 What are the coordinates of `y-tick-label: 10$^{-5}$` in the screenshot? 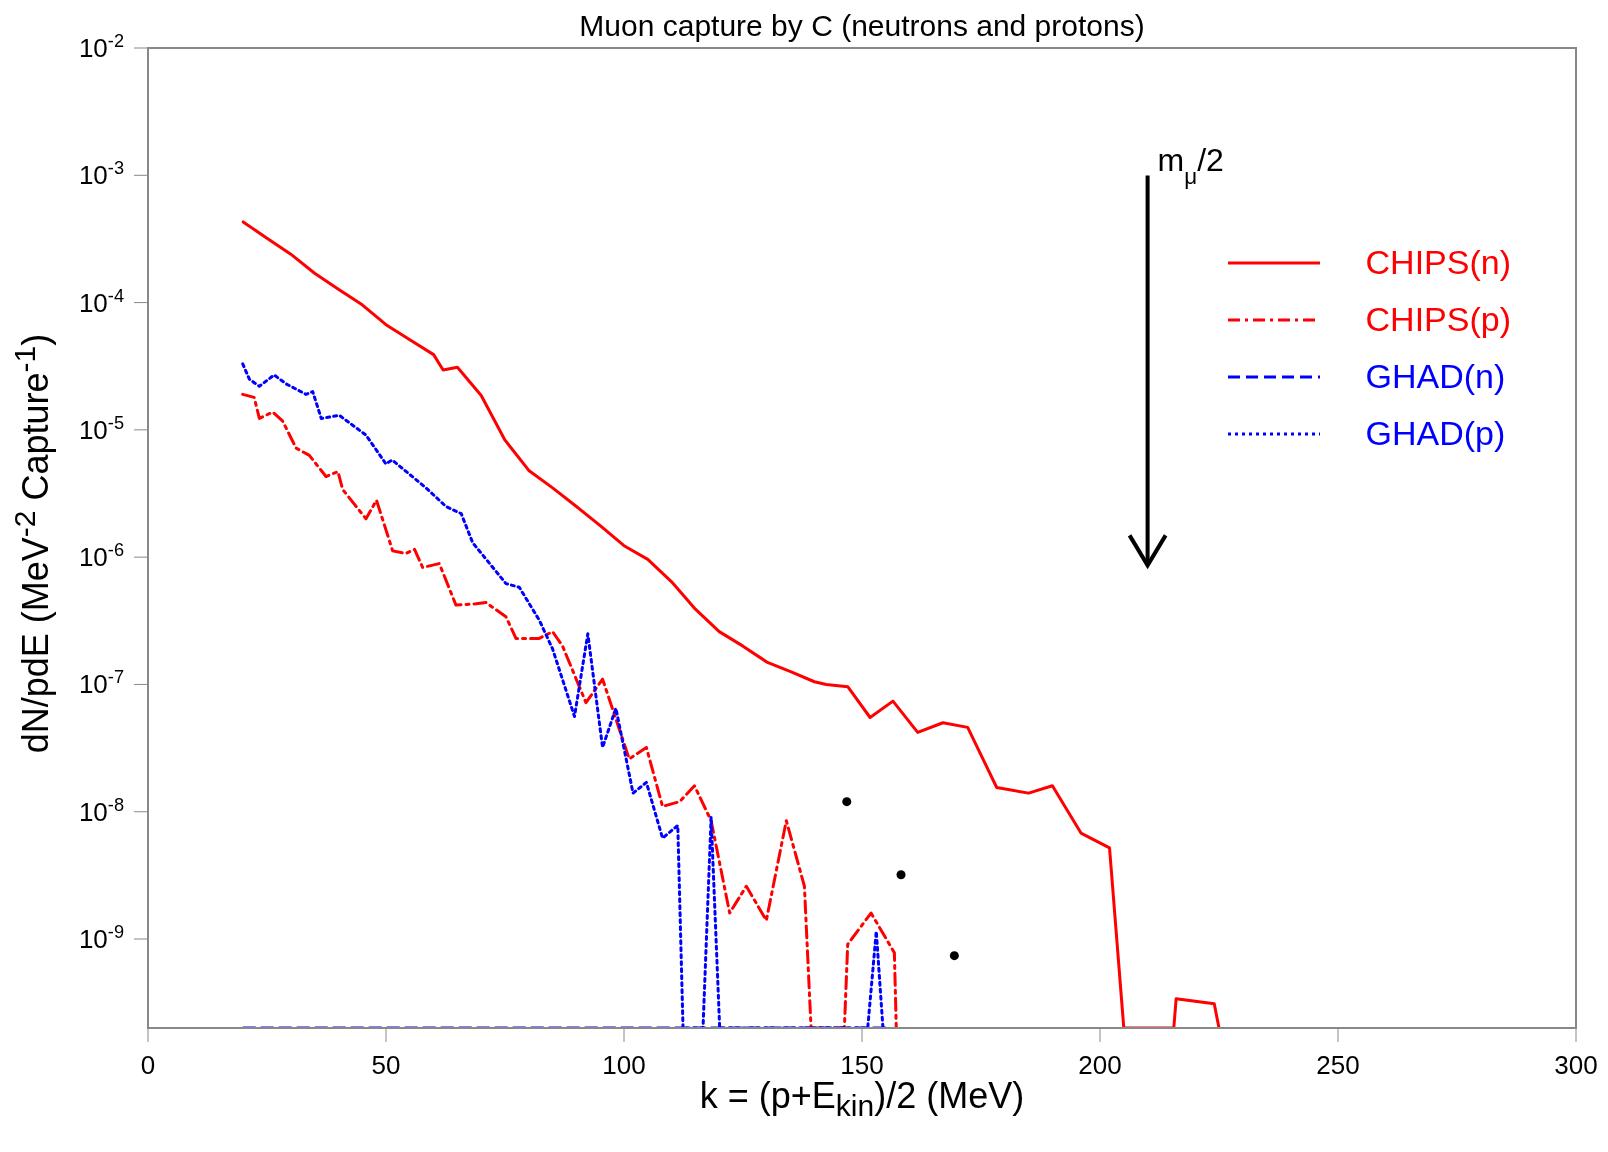 It's located at (101, 428).